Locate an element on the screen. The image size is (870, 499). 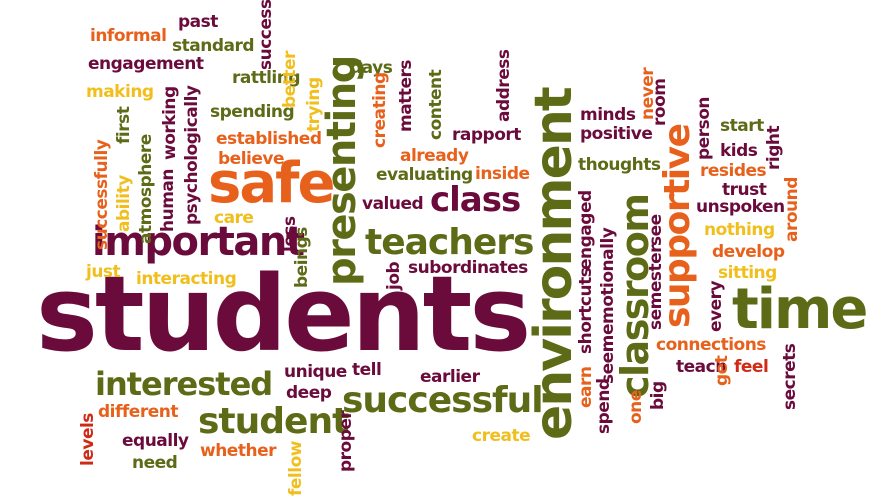
word-spending: spending is located at coordinates (252, 112).